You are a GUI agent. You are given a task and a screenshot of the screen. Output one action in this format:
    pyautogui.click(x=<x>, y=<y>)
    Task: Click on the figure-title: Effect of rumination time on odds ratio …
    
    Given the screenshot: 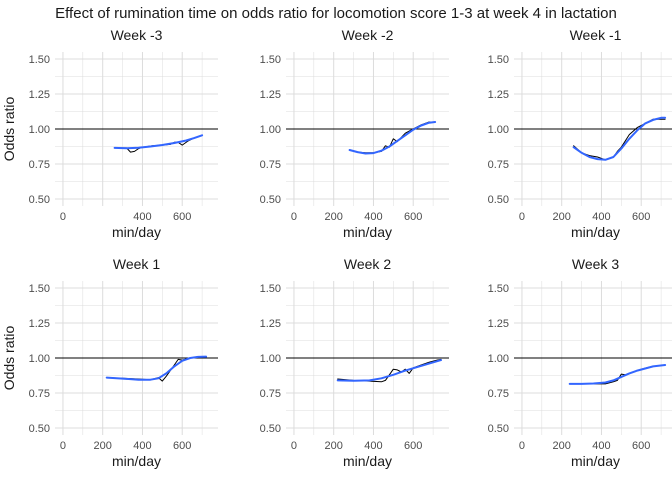 What is the action you would take?
    pyautogui.click(x=336, y=13)
    